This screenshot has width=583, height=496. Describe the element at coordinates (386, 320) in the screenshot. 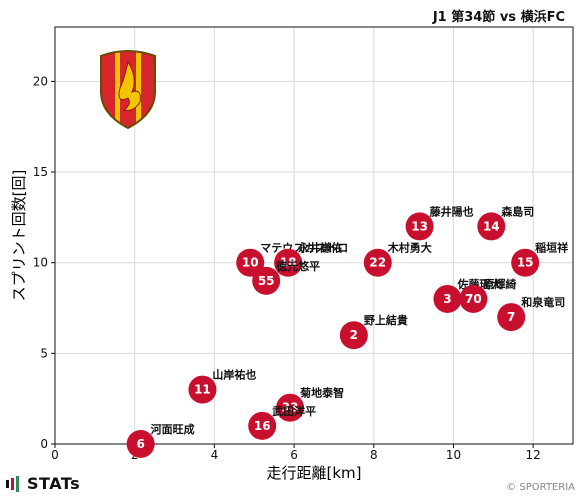

I see `point-label: 野上結貴` at that location.